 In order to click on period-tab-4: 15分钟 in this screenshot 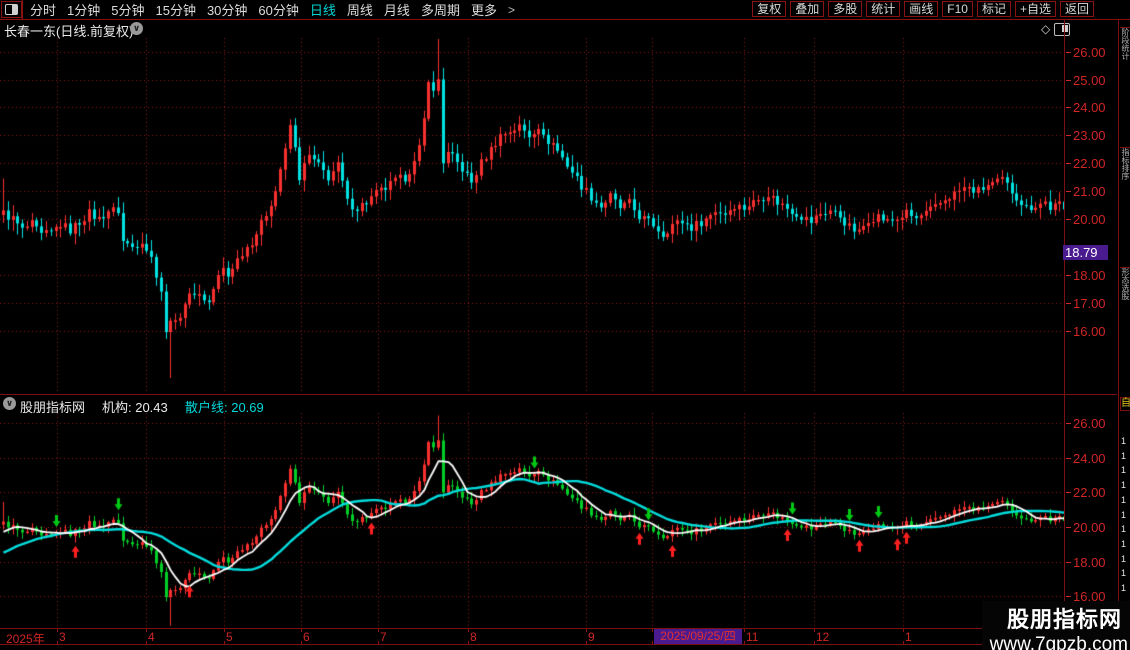, I will do `click(175, 10)`.